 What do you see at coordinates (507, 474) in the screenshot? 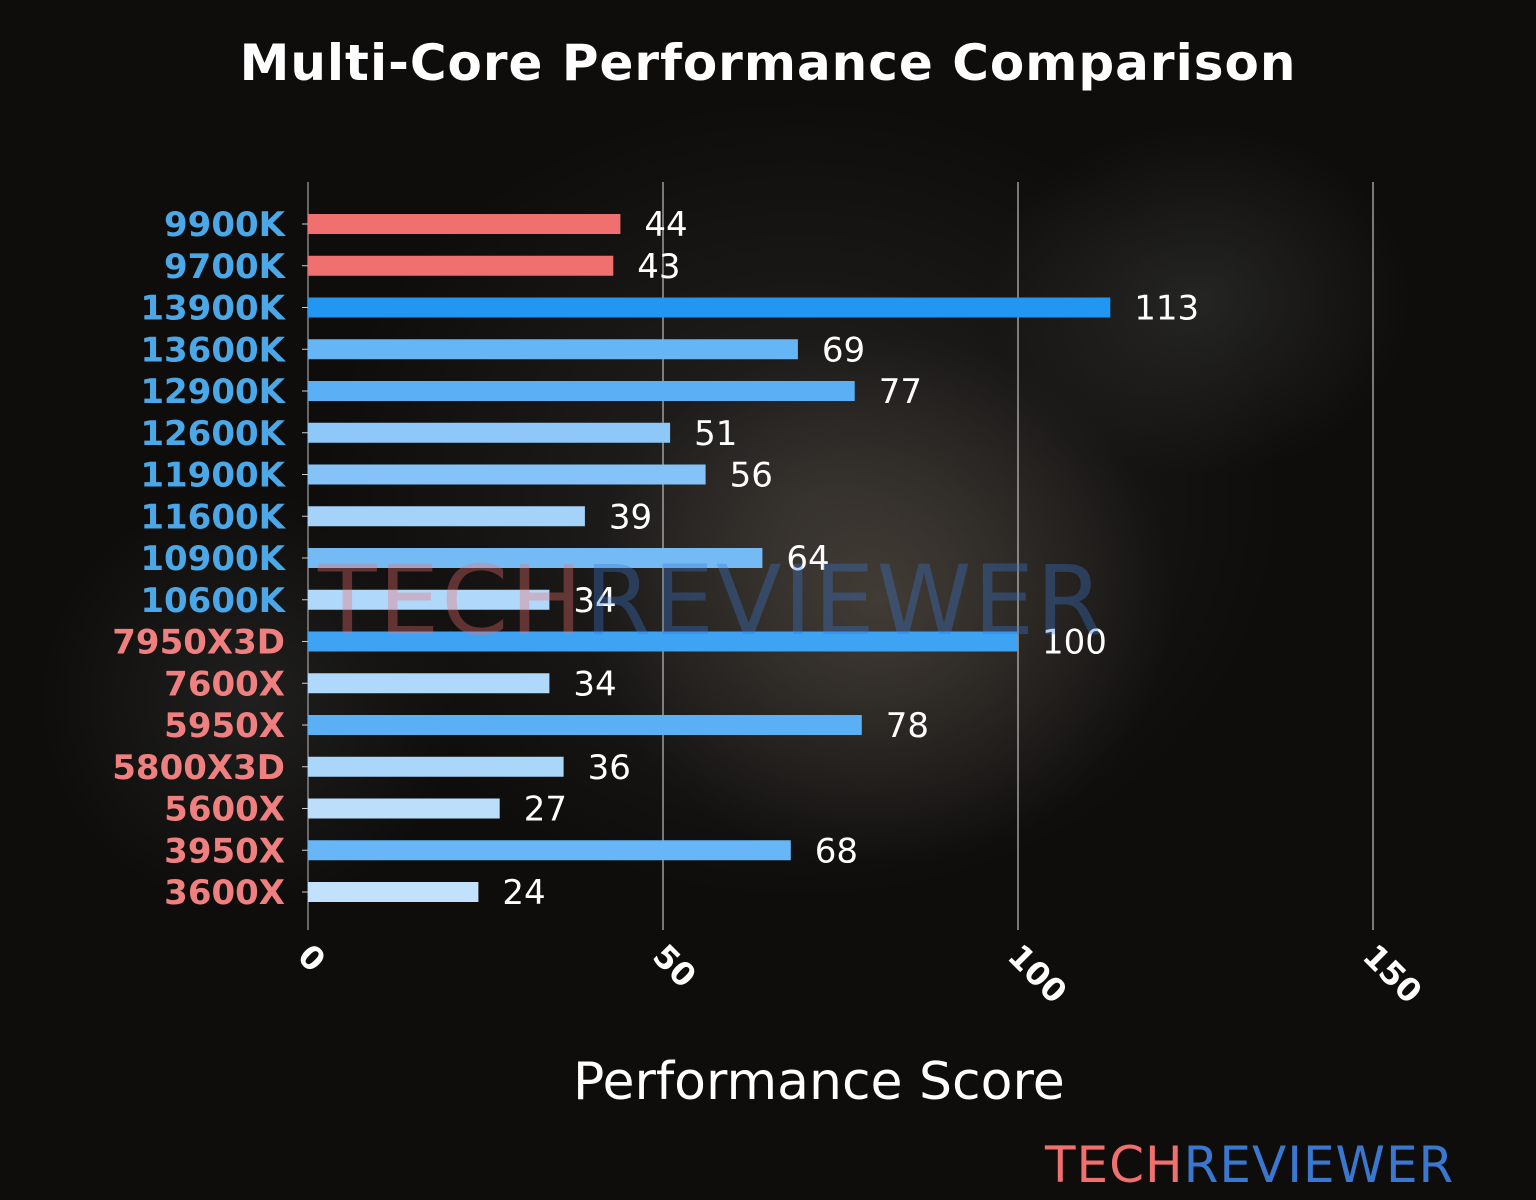
I see `bar-11900K` at bounding box center [507, 474].